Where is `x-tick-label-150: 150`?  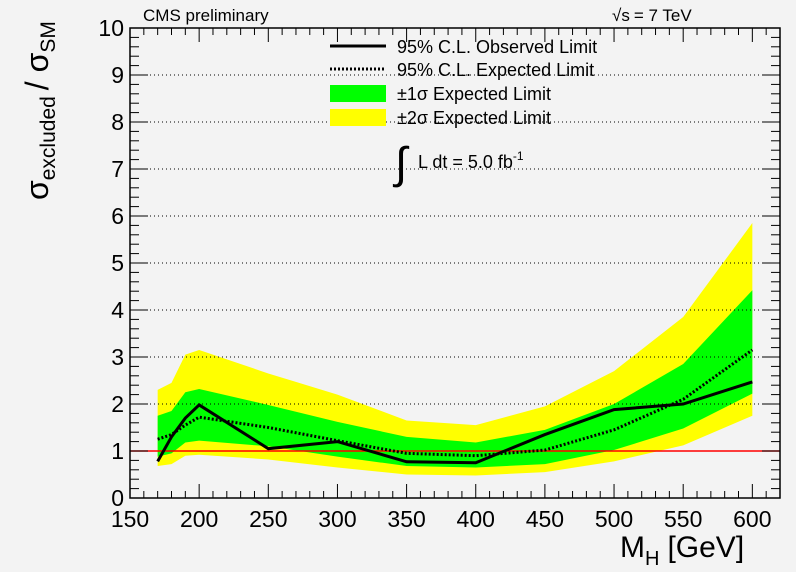 x-tick-label-150: 150 is located at coordinates (130, 519).